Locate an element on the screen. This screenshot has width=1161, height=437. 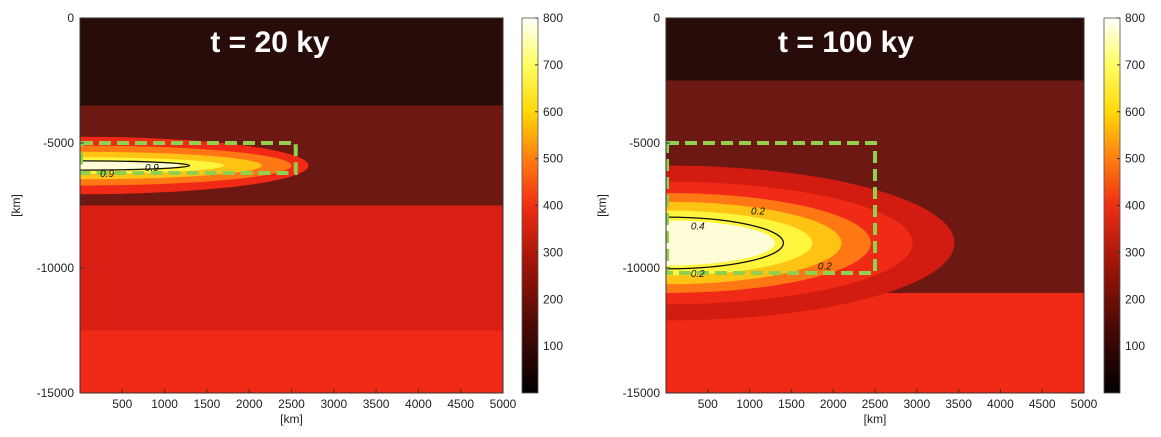
panel-title: t = 20 ky is located at coordinates (270, 42).